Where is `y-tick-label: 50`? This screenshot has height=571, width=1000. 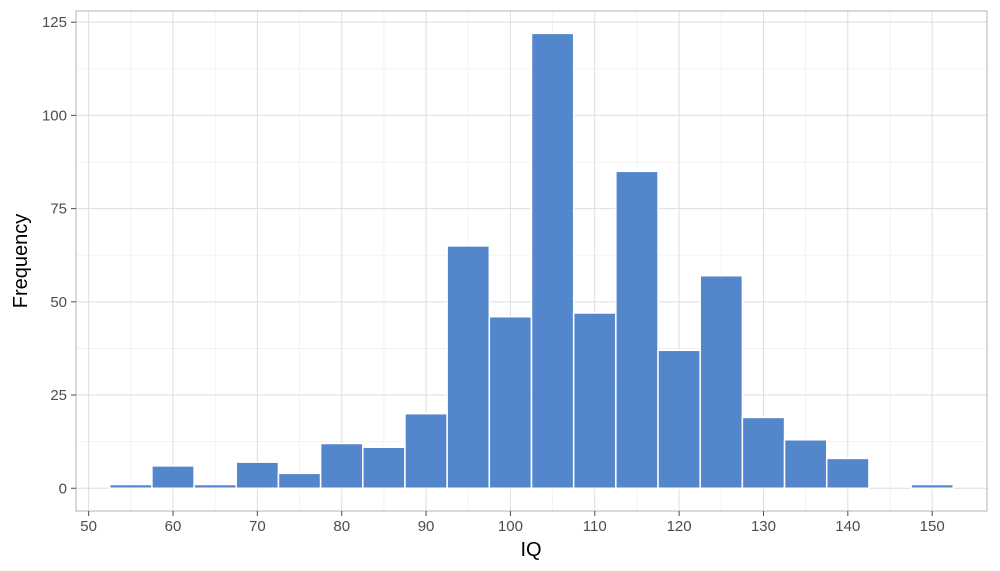 y-tick-label: 50 is located at coordinates (58, 302).